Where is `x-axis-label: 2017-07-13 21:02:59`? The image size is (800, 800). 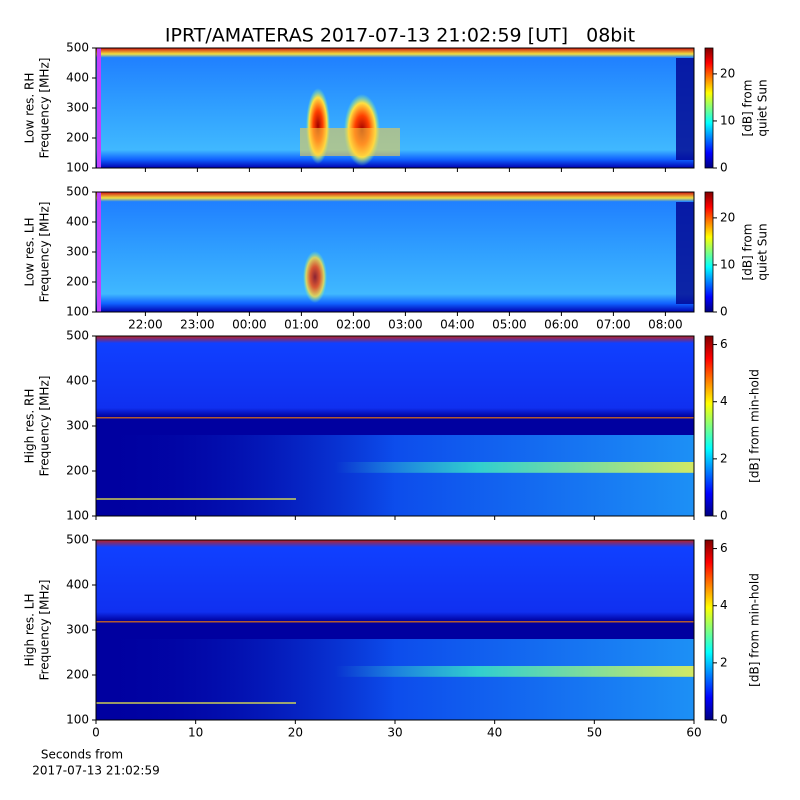
x-axis-label: 2017-07-13 21:02:59 is located at coordinates (95, 771).